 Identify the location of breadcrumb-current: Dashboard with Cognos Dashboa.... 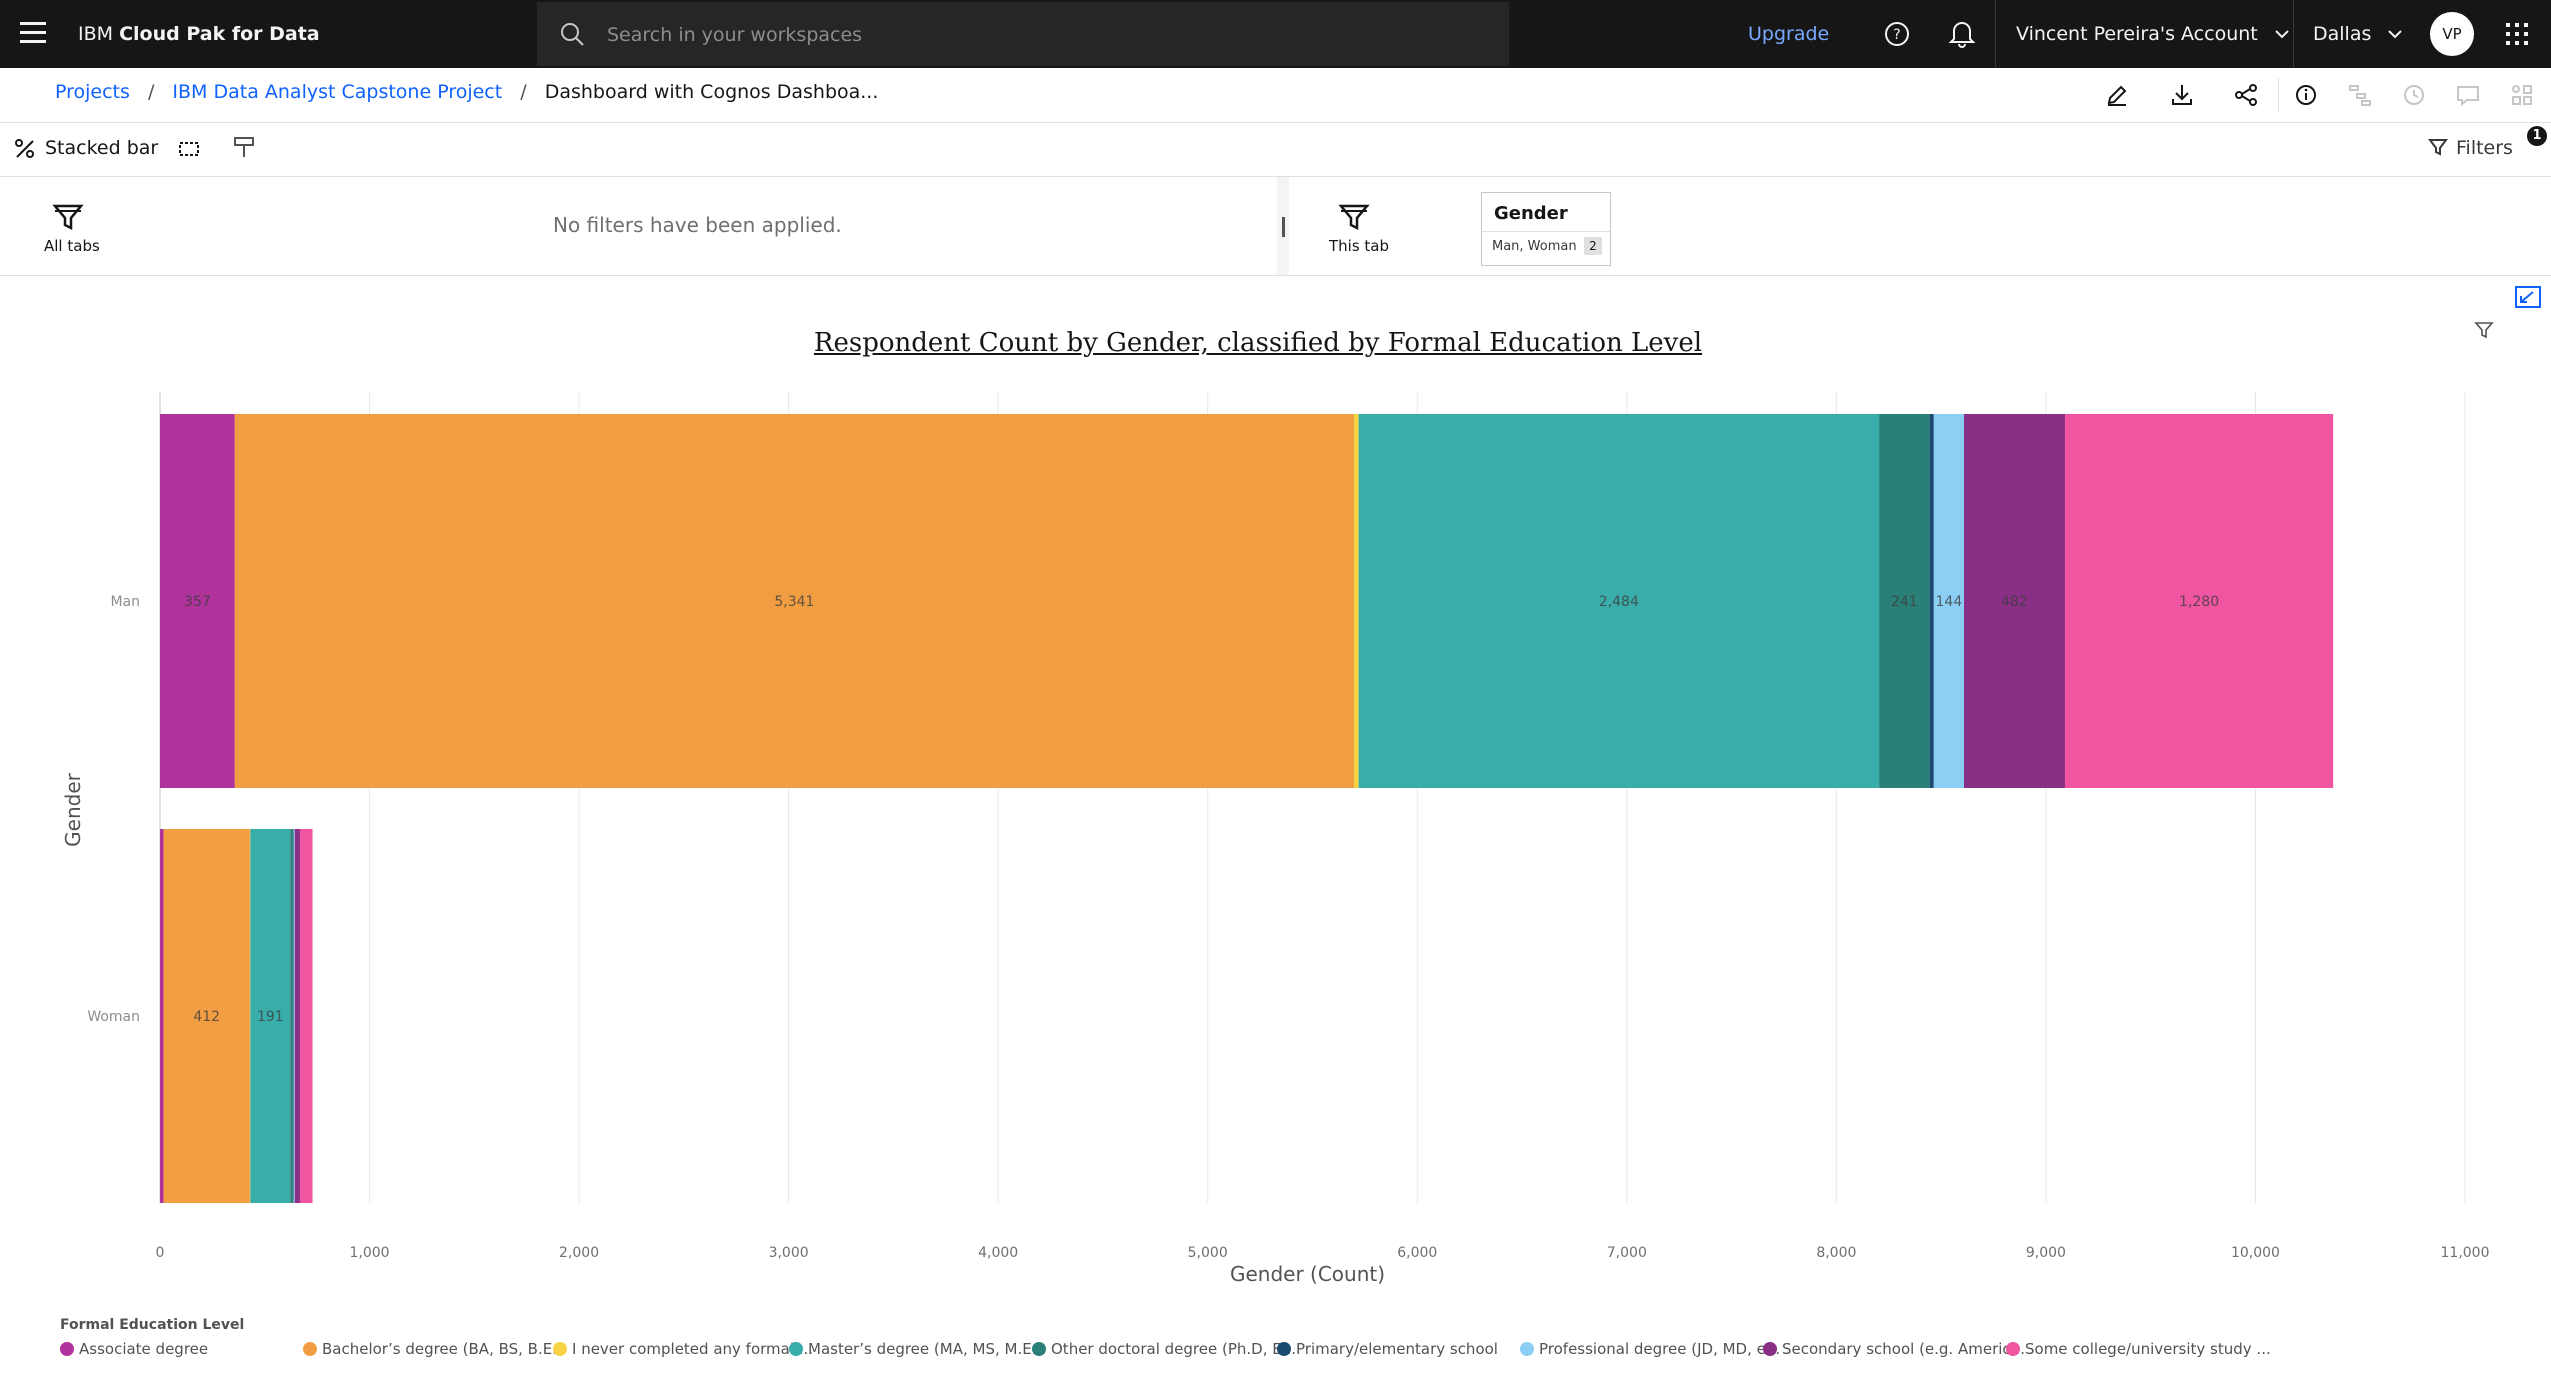
(711, 92).